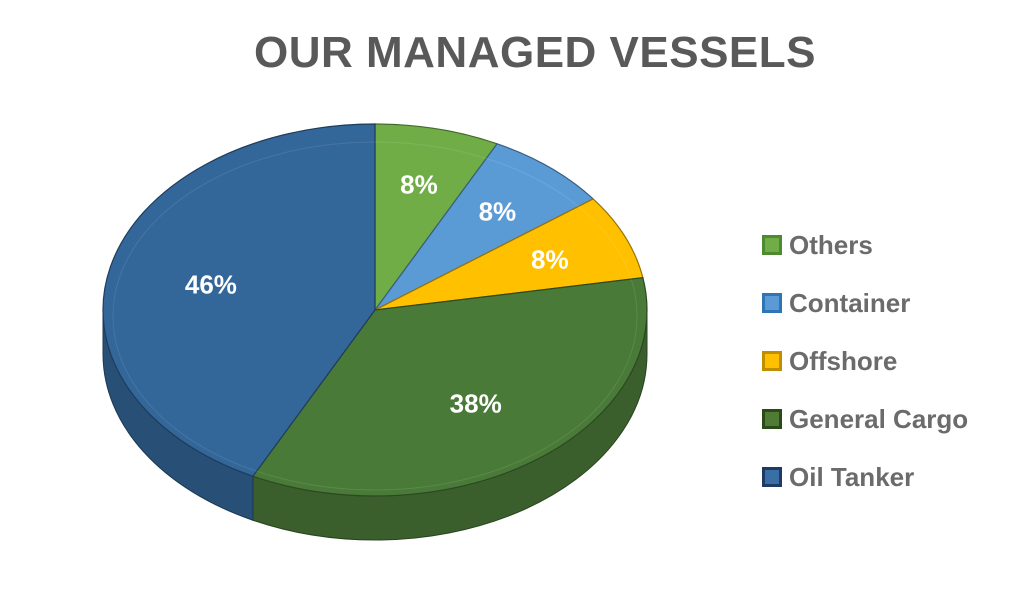 This screenshot has height=614, width=1024. Describe the element at coordinates (211, 284) in the screenshot. I see `data-label-oil-tanker: 46%` at that location.